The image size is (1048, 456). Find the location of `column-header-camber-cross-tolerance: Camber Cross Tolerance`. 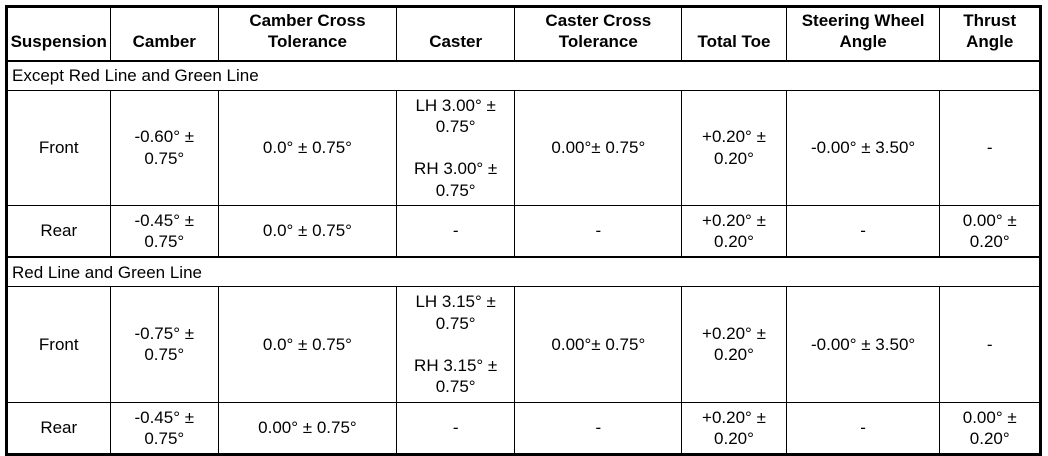

column-header-camber-cross-tolerance: Camber Cross Tolerance is located at coordinates (307, 34).